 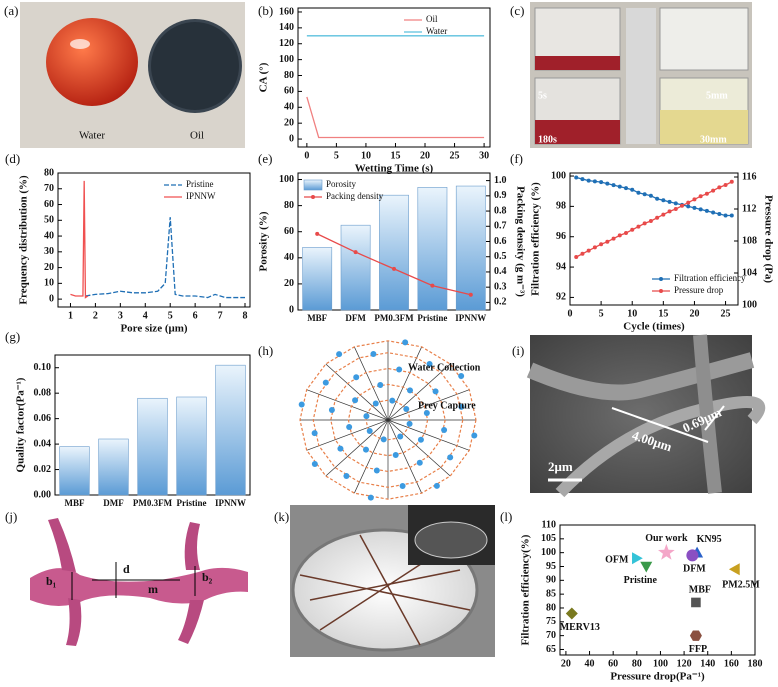 What do you see at coordinates (561, 206) in the screenshot?
I see `y-tick-label: 98` at bounding box center [561, 206].